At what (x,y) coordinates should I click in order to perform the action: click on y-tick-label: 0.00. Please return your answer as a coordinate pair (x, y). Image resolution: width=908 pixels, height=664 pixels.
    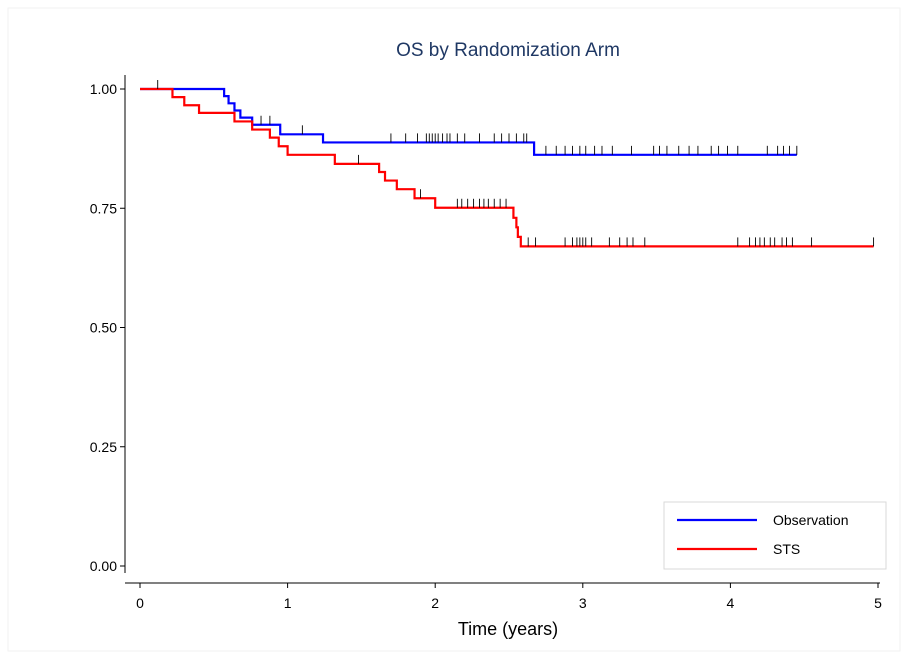
    Looking at the image, I should click on (103, 566).